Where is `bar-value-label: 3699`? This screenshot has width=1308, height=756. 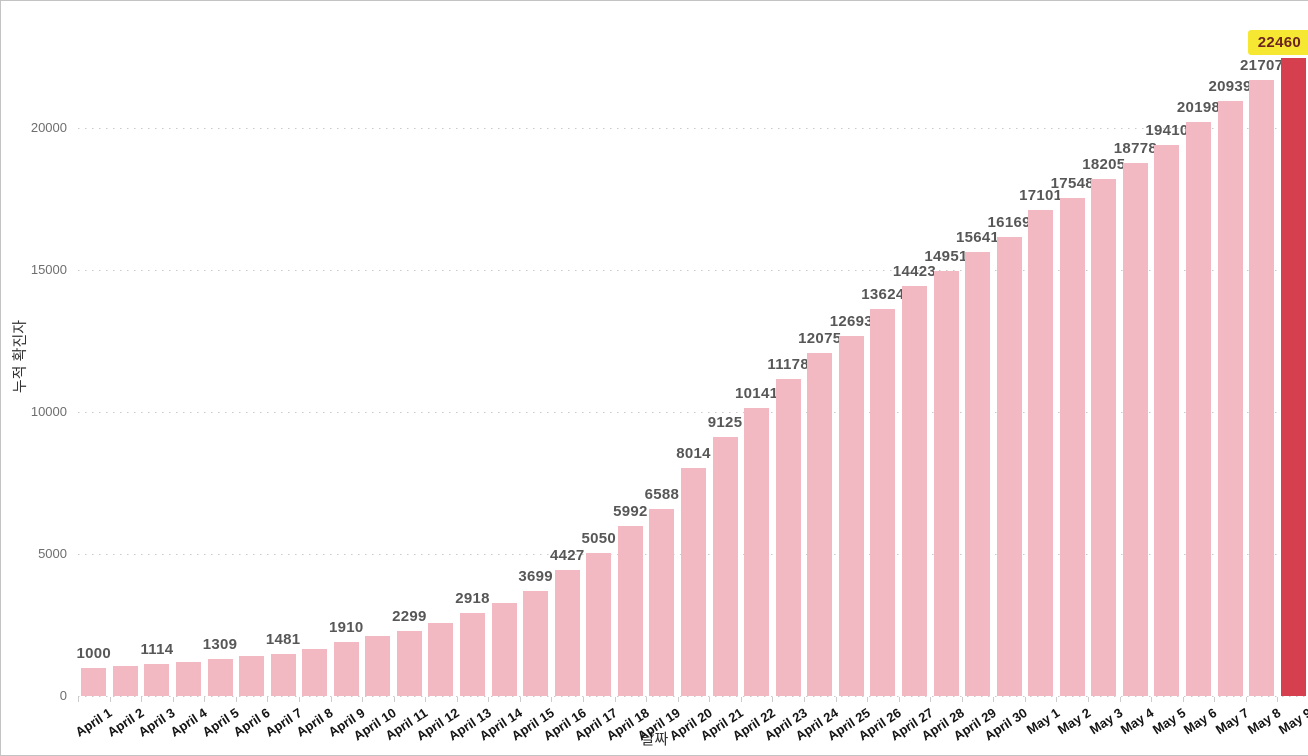 bar-value-label: 3699 is located at coordinates (535, 576).